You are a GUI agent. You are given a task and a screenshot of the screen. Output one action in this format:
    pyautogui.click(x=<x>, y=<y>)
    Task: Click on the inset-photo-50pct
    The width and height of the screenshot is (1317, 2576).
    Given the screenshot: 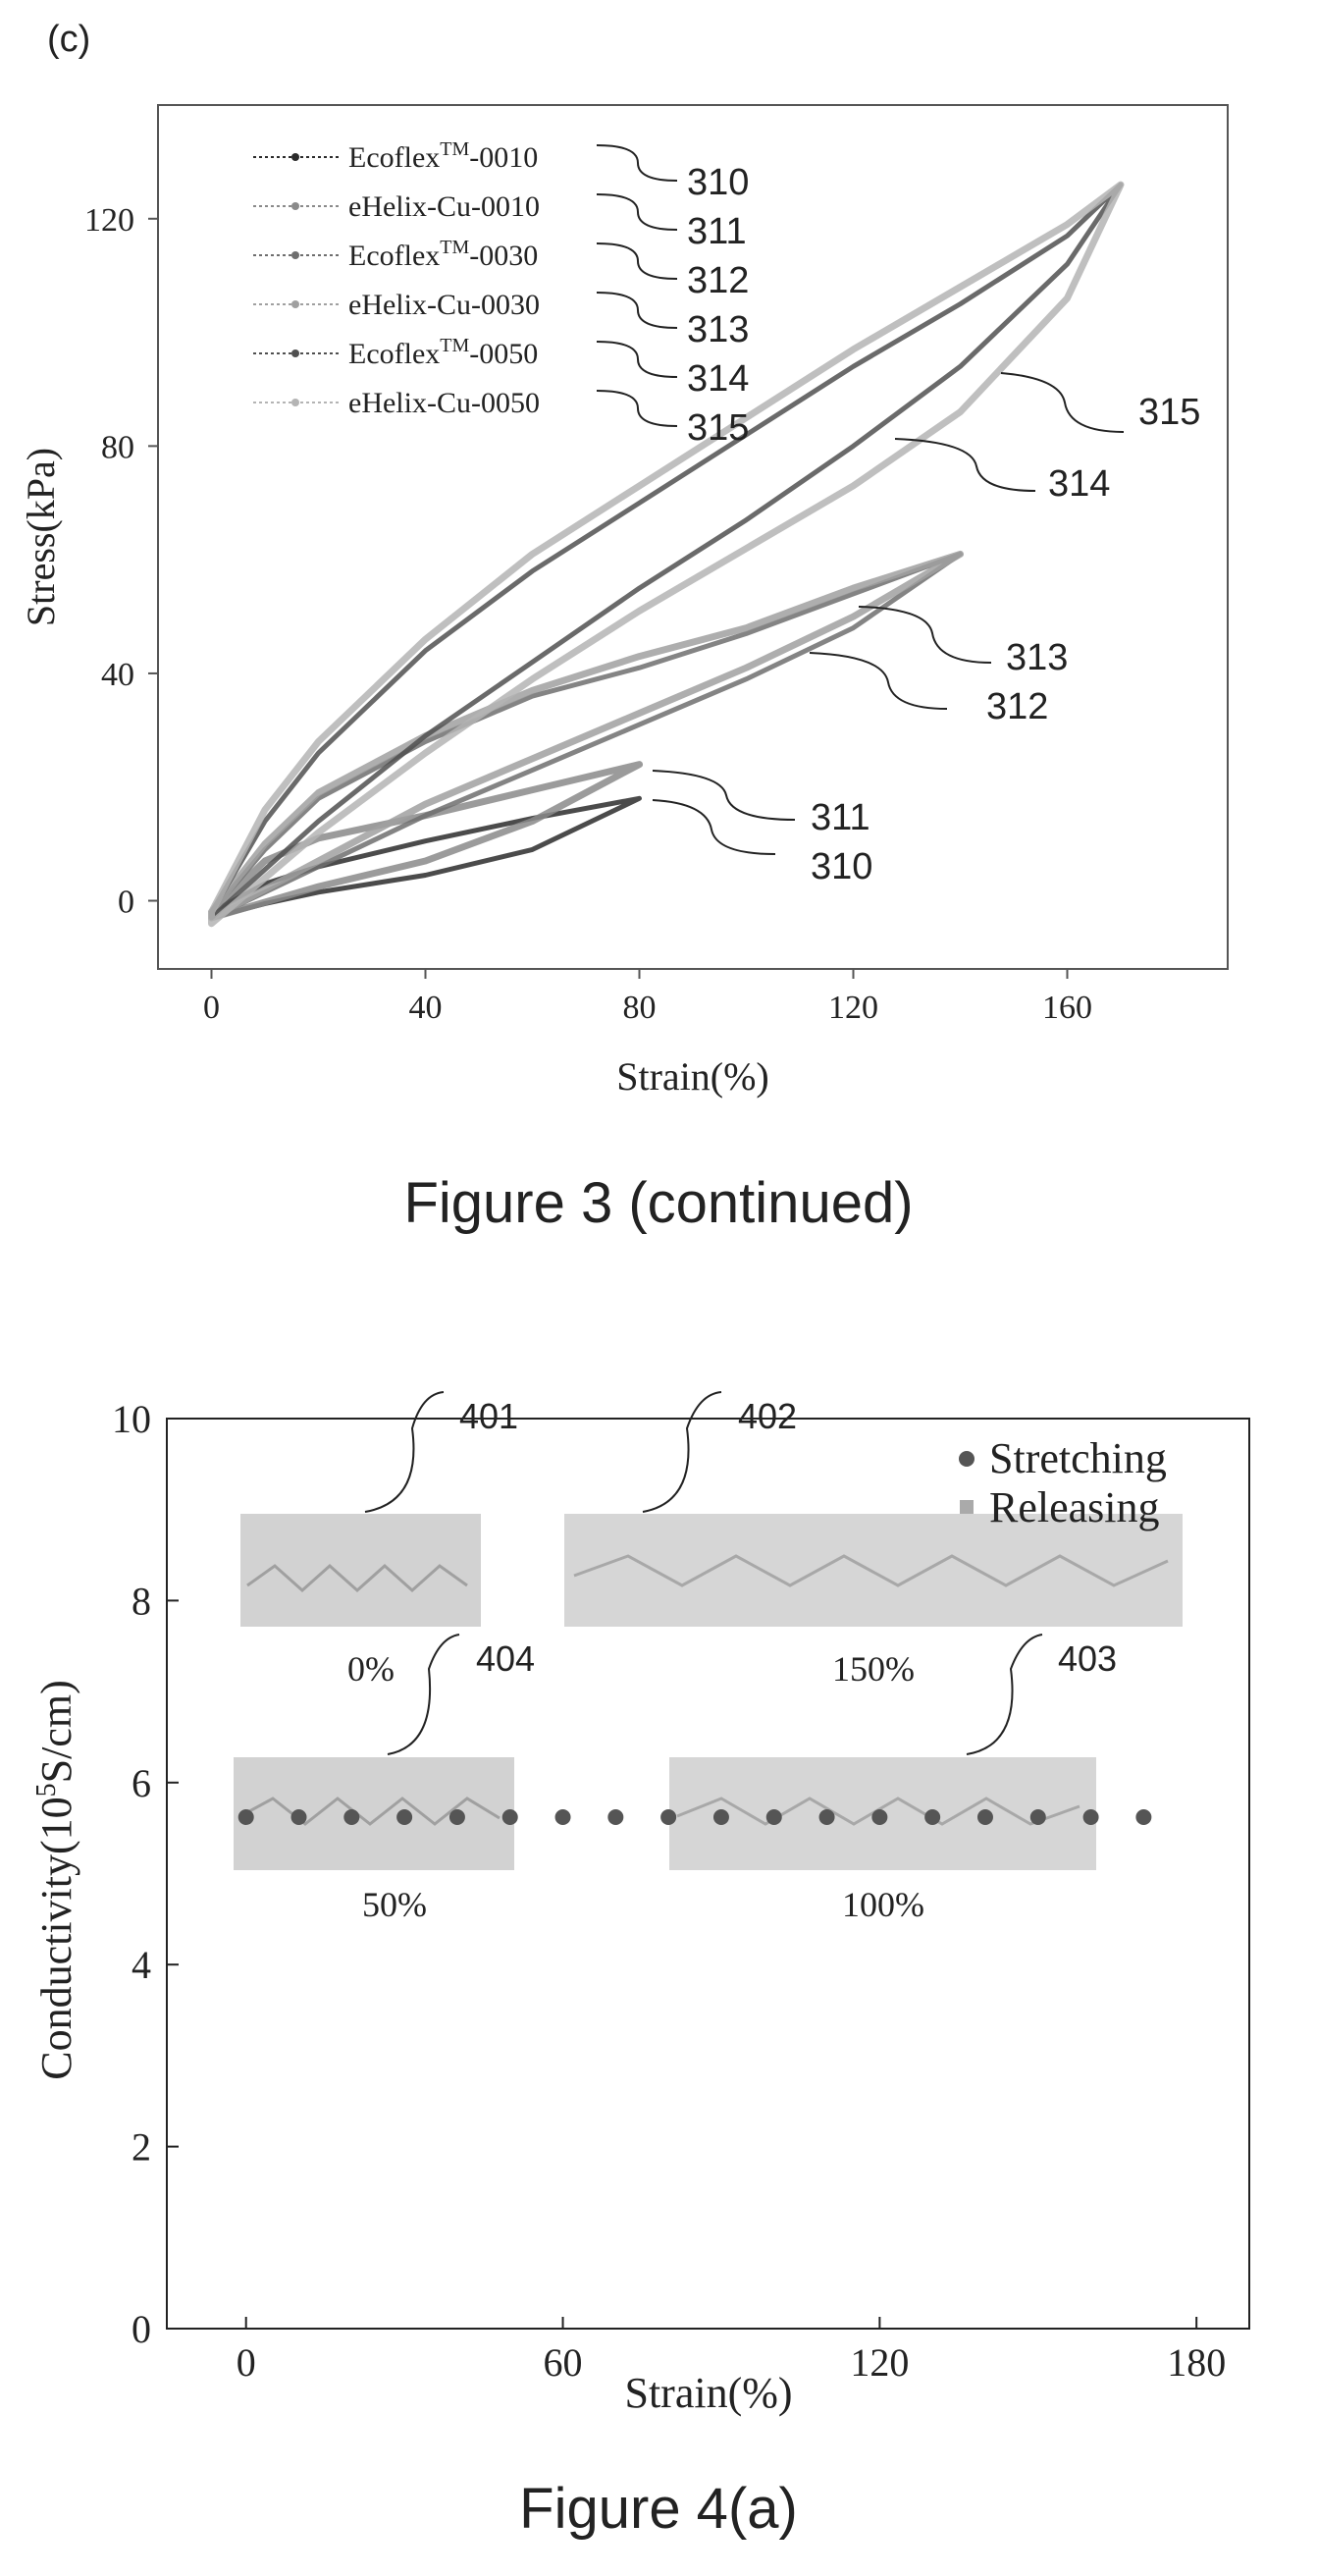 What is the action you would take?
    pyautogui.click(x=374, y=1813)
    